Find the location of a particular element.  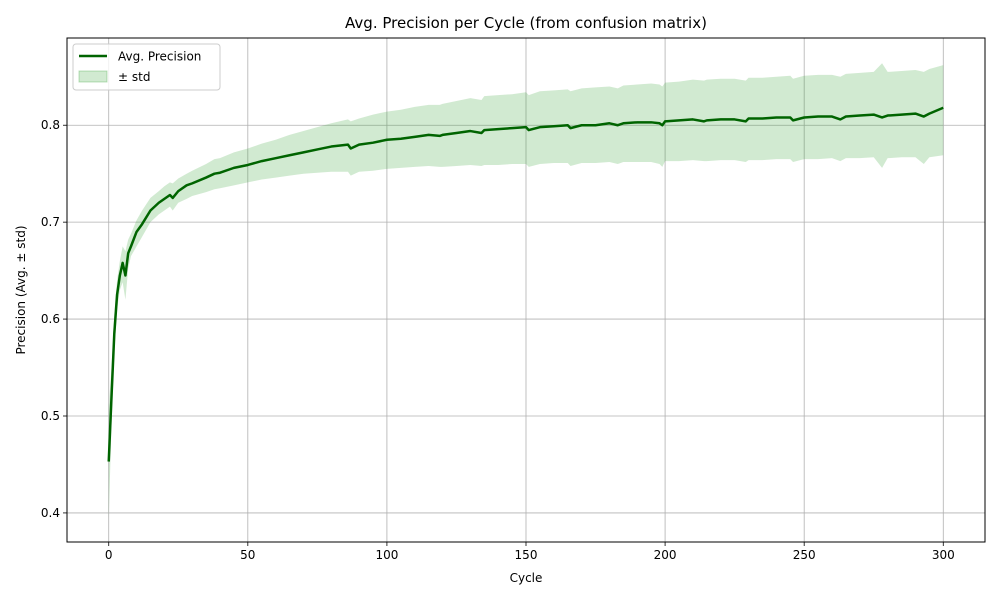

legend-box is located at coordinates (146, 67).